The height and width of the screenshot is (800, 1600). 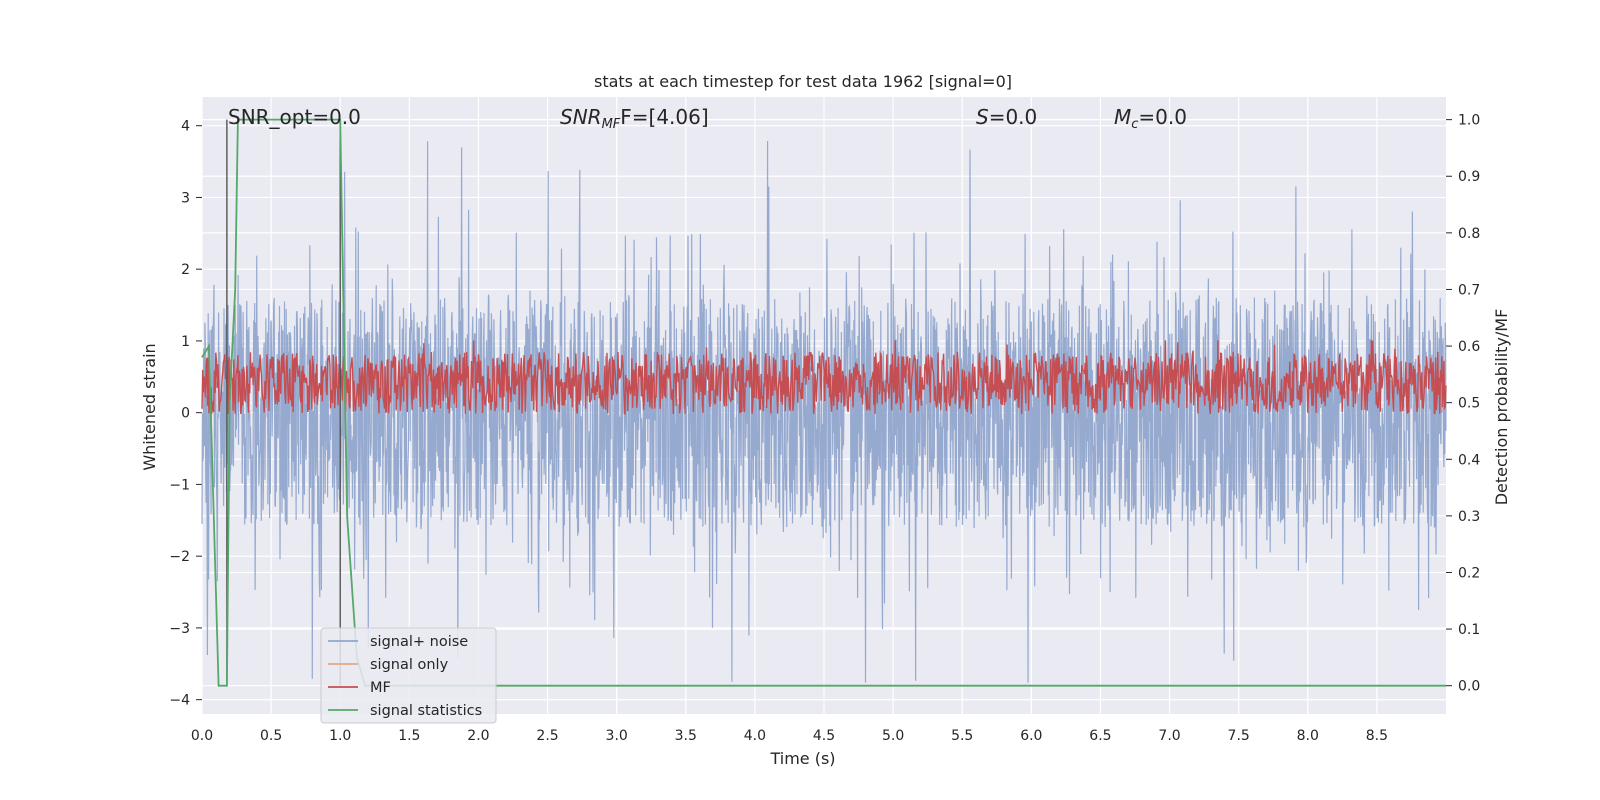 I want to click on y-tick-label: 4, so click(x=185, y=127).